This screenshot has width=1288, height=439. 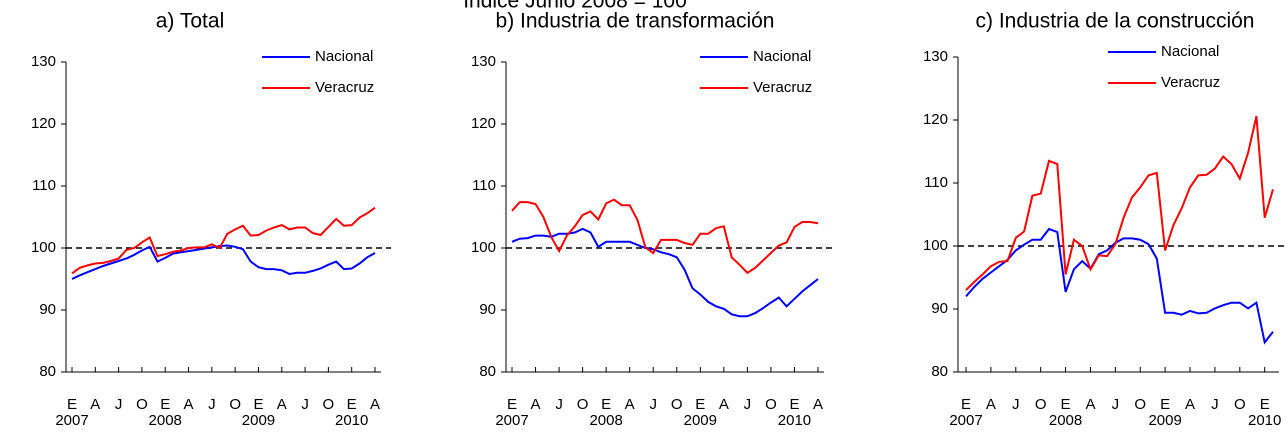 What do you see at coordinates (190, 21) in the screenshot?
I see `chart-title: a) Total` at bounding box center [190, 21].